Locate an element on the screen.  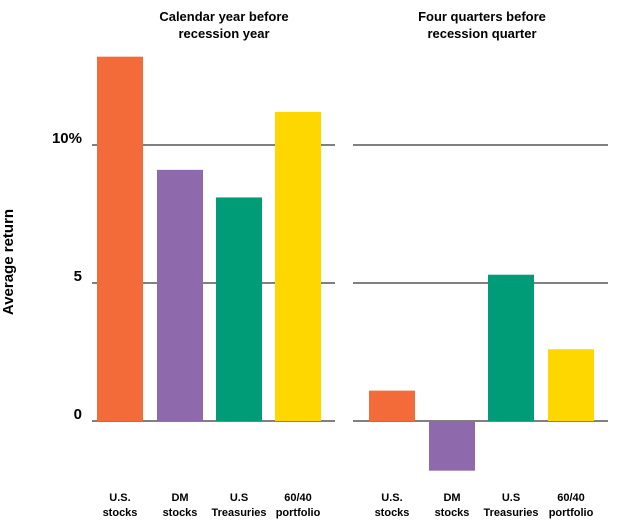
panel-title-2: Four quarters before recession quarter is located at coordinates (482, 25).